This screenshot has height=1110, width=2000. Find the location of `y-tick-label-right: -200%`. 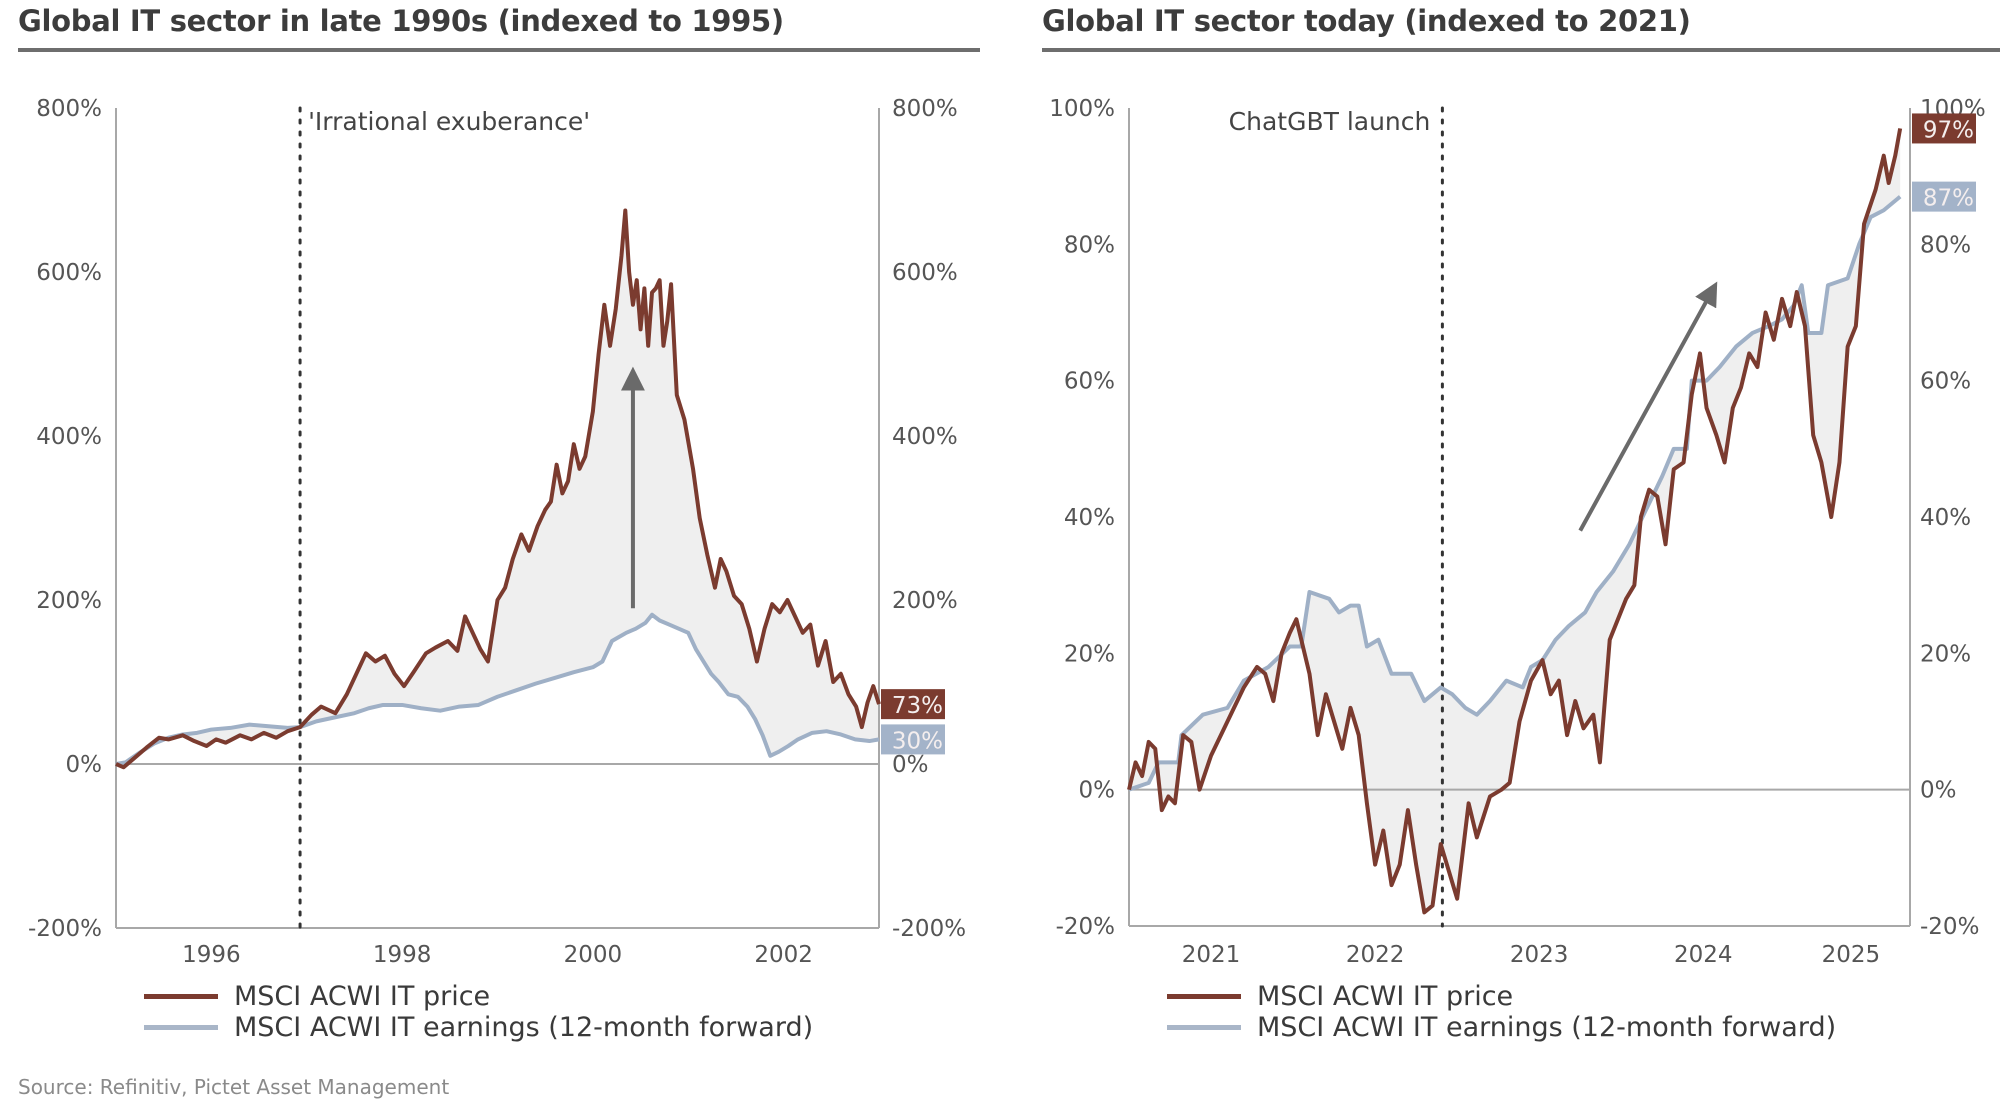

y-tick-label-right: -200% is located at coordinates (929, 929).